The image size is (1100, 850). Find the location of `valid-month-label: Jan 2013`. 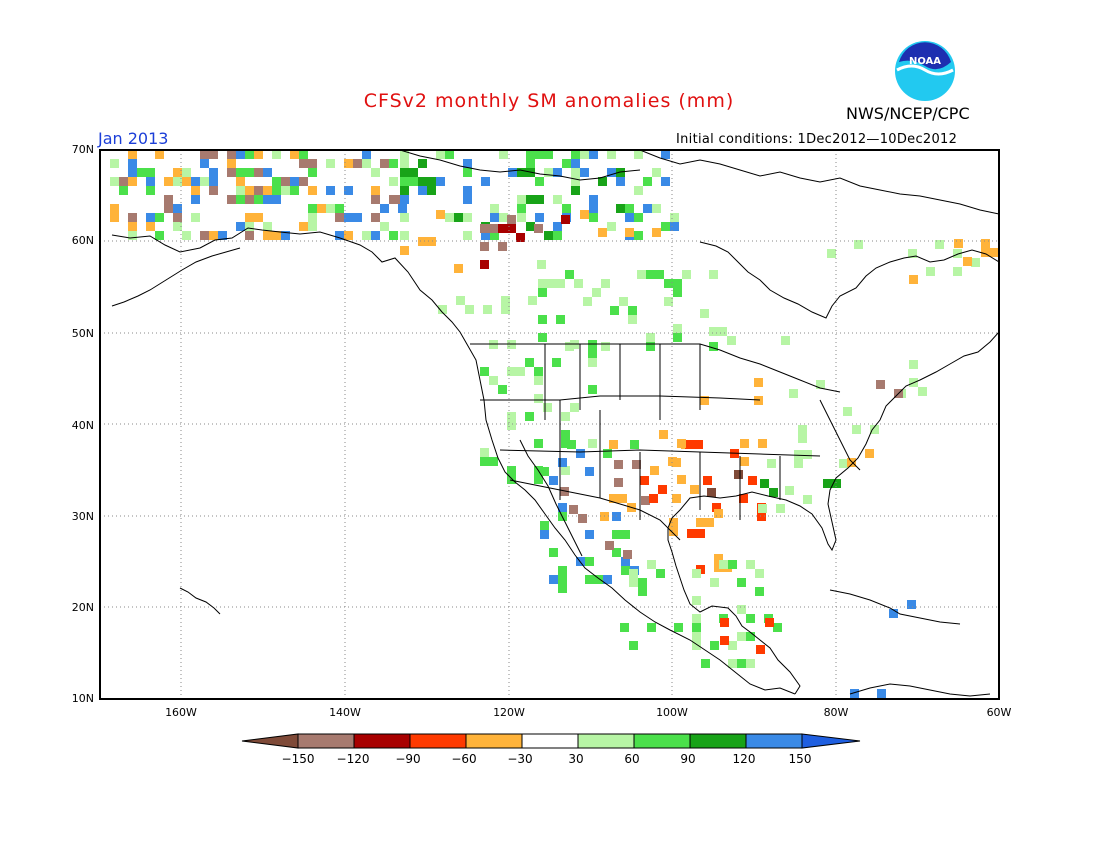

valid-month-label: Jan 2013 is located at coordinates (133, 138).